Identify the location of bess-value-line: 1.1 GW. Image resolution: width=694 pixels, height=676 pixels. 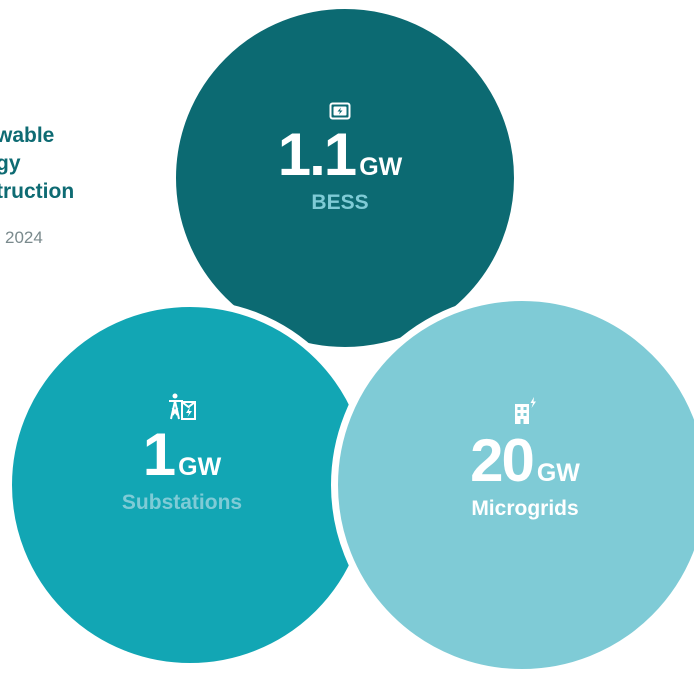
(340, 154).